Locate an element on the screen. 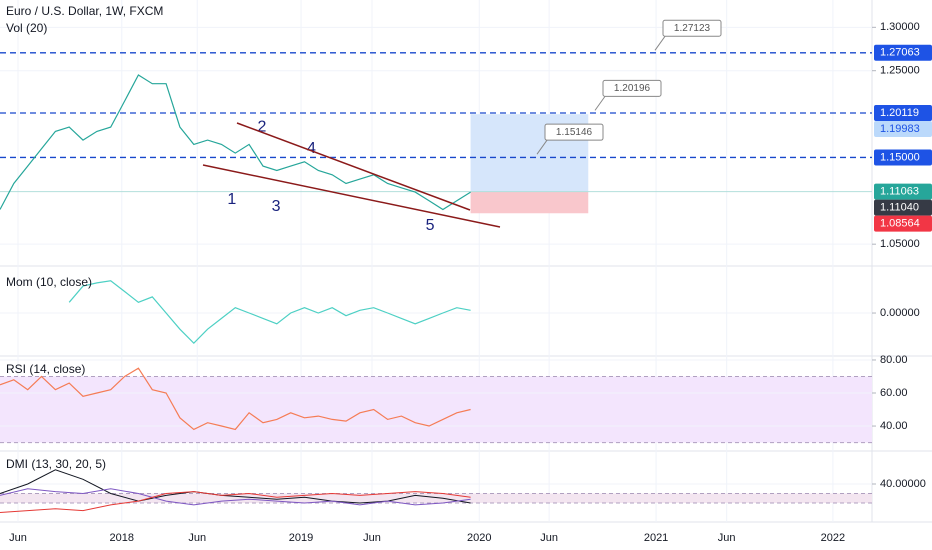  pane-title: DMI (13, 30, 20, 5) is located at coordinates (56, 464).